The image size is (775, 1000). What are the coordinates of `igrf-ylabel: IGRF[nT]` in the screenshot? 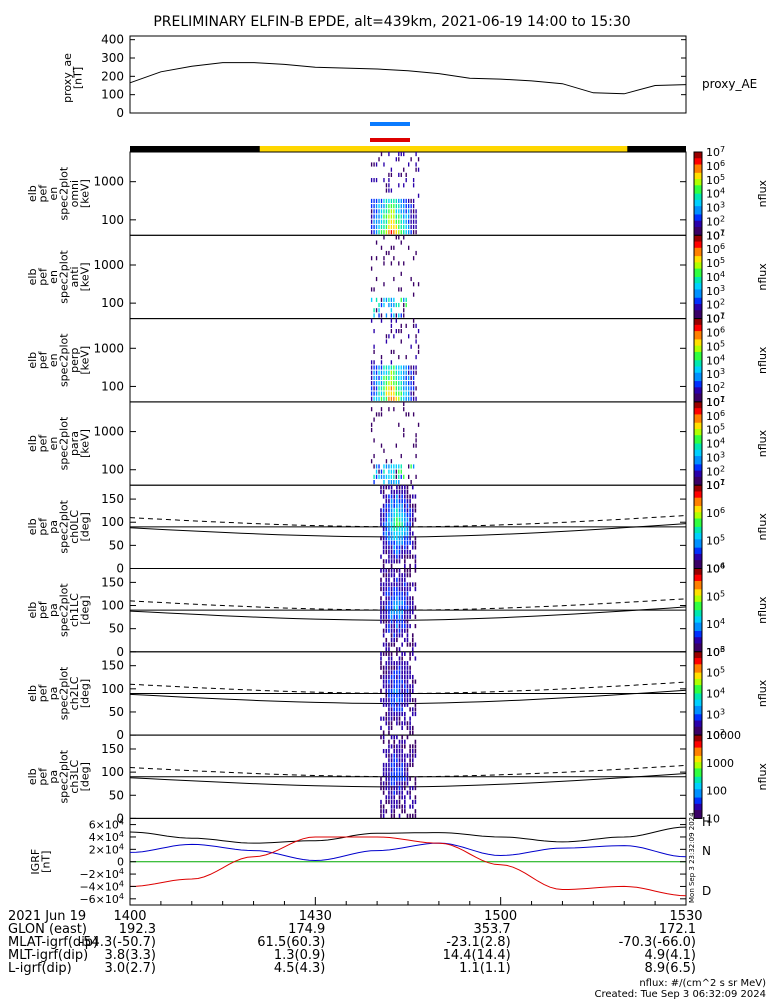 It's located at (41, 862).